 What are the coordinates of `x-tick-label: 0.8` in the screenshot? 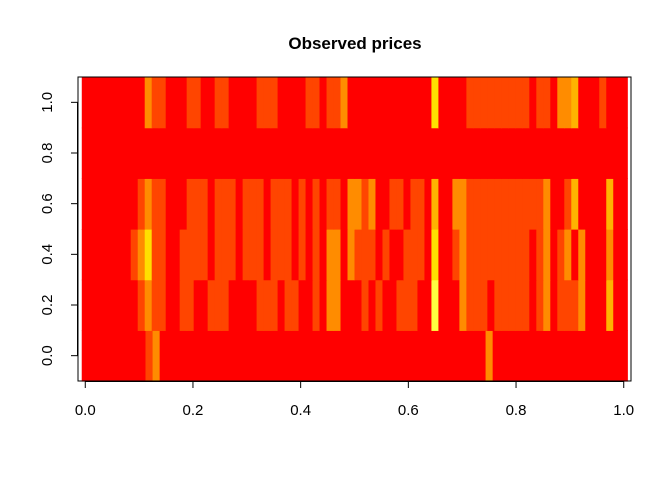 It's located at (516, 410).